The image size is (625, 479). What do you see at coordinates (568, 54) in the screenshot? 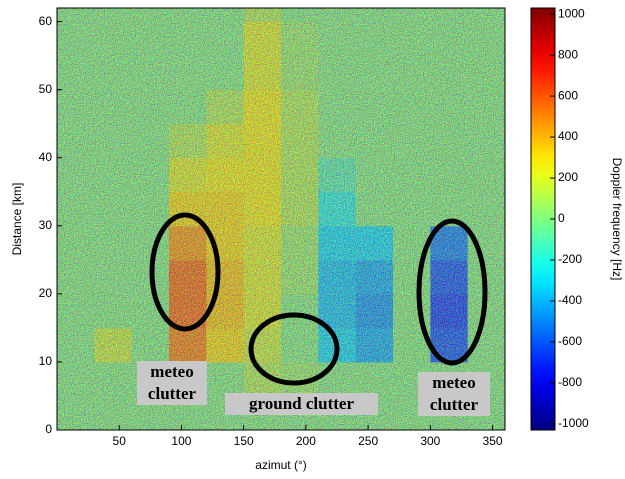
I see `colorbar-tick-label: 800` at bounding box center [568, 54].